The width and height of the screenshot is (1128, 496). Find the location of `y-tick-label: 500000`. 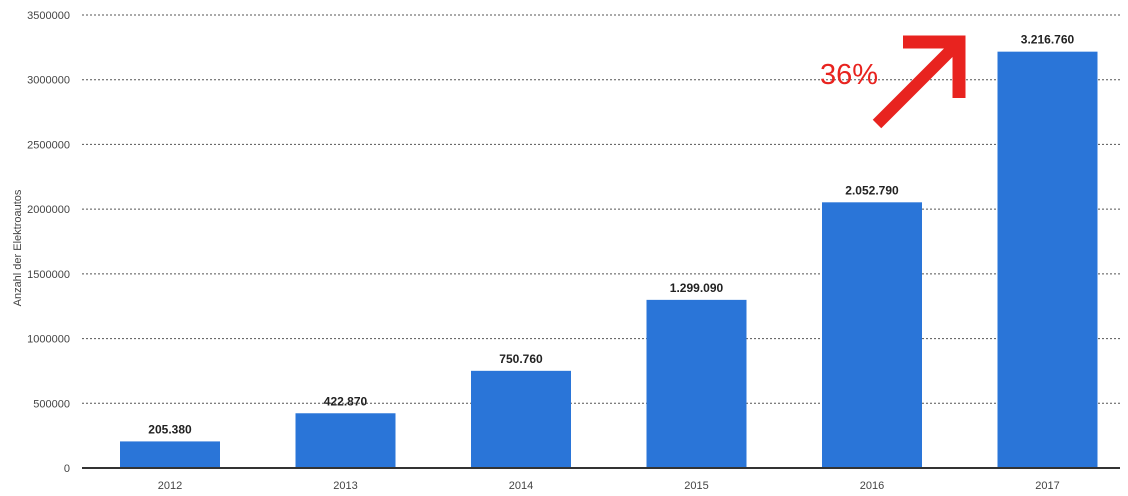

y-tick-label: 500000 is located at coordinates (51, 404).